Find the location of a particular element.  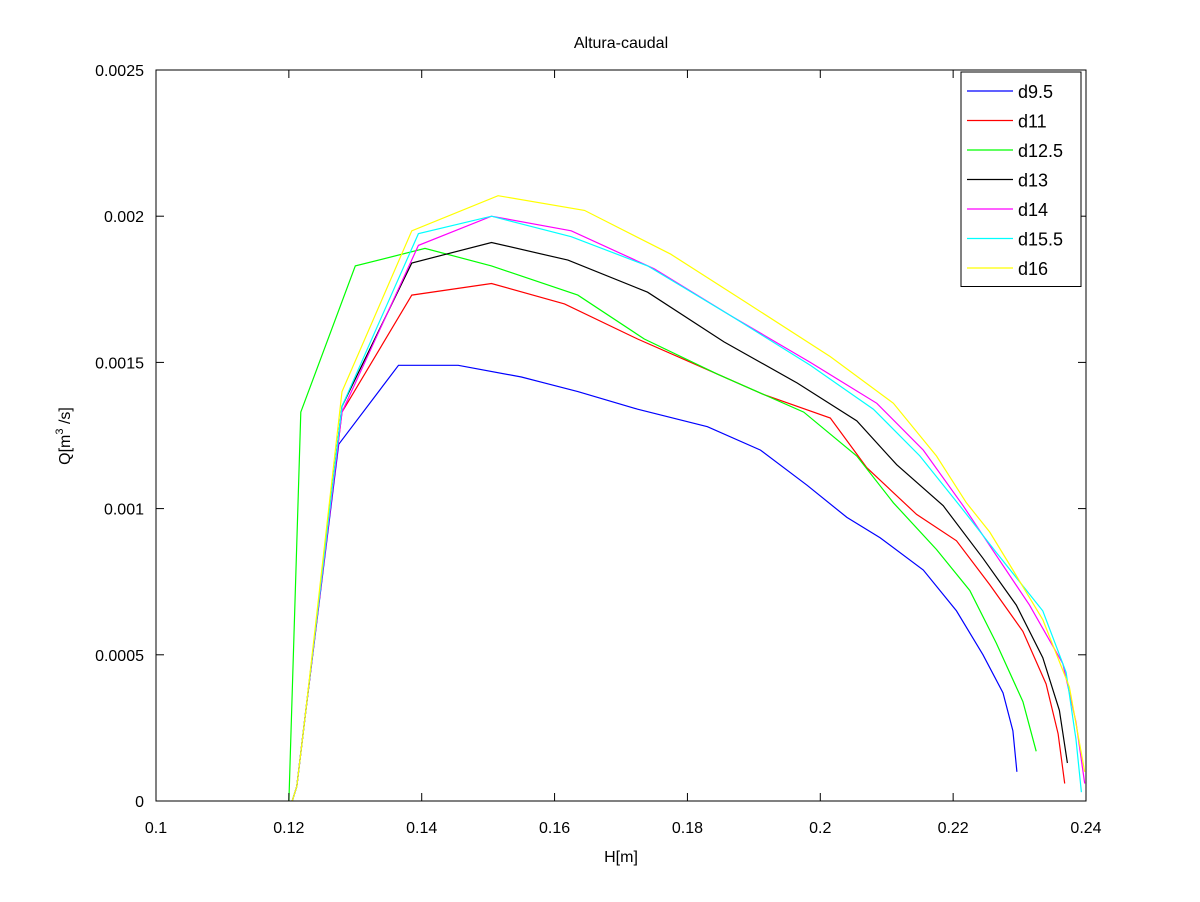

legend-label: d11 is located at coordinates (1032, 122).